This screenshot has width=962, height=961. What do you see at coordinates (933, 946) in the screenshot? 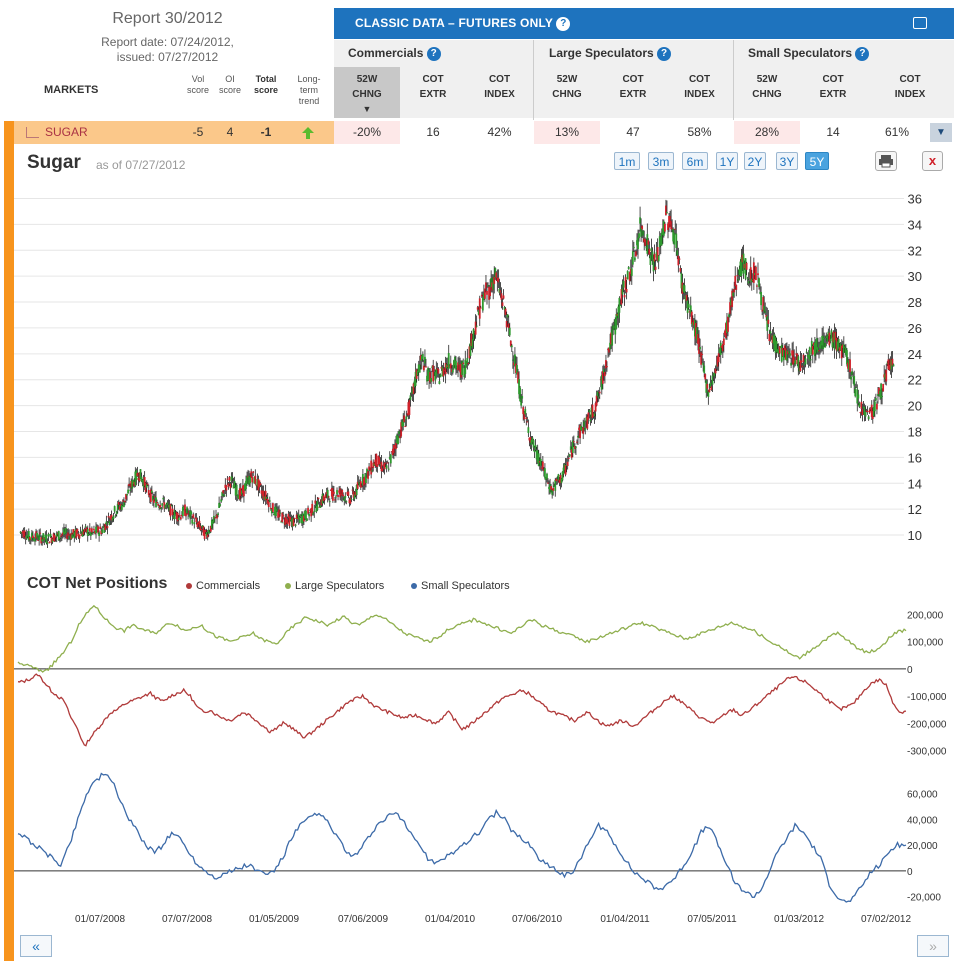
I see `next-button: »` at bounding box center [933, 946].